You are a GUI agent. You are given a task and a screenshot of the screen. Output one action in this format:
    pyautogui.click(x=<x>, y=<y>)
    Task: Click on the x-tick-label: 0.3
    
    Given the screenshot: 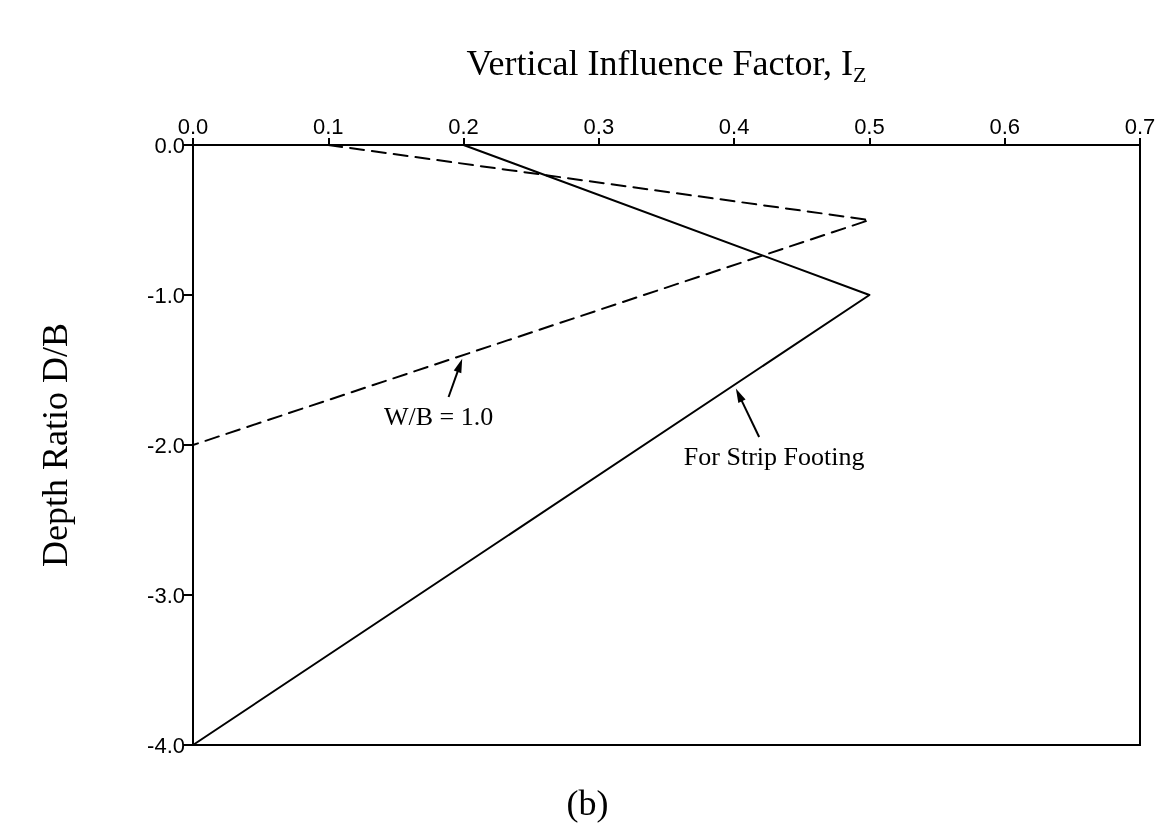 What is the action you would take?
    pyautogui.click(x=599, y=126)
    